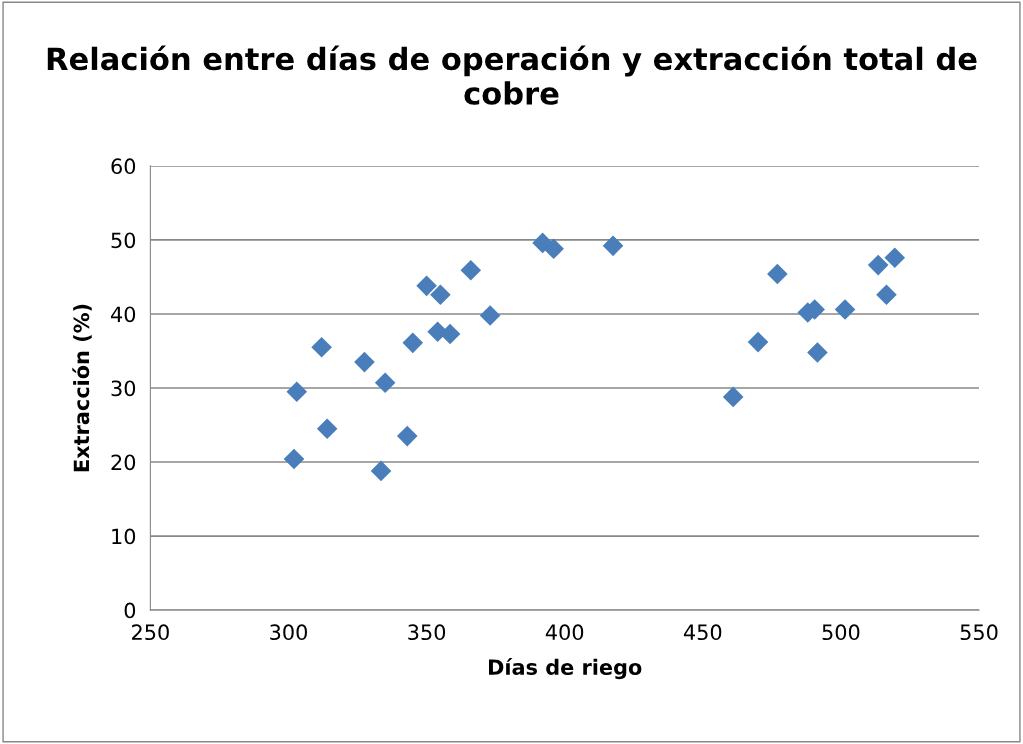 The image size is (1023, 744). Describe the element at coordinates (123, 462) in the screenshot. I see `y-tick-label: 20` at that location.